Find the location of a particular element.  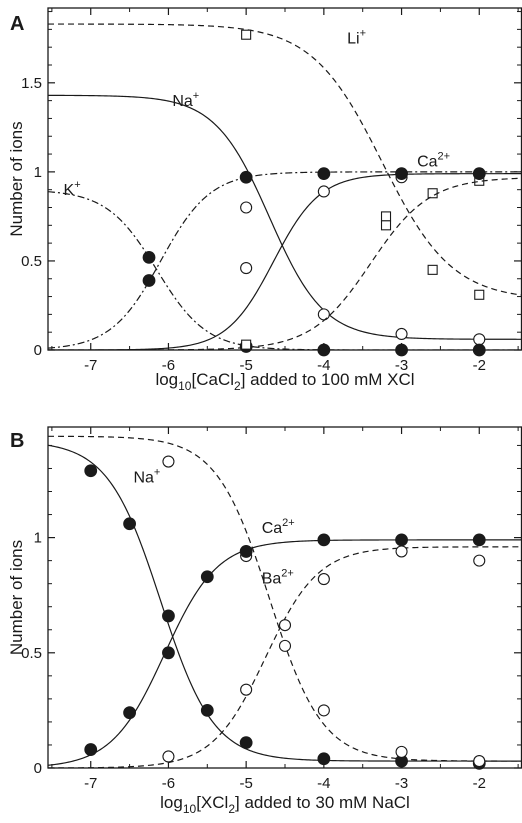

curve-label-li: Li+ is located at coordinates (356, 38).